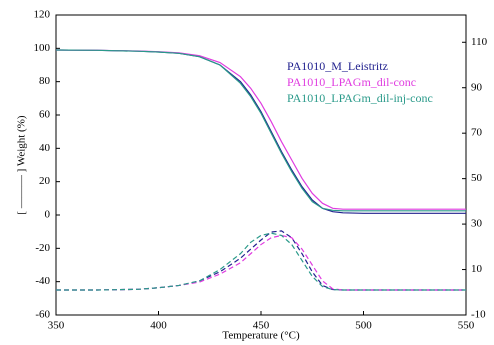 This screenshot has height=345, width=494. Describe the element at coordinates (477, 178) in the screenshot. I see `y2-tick-label: 50` at that location.